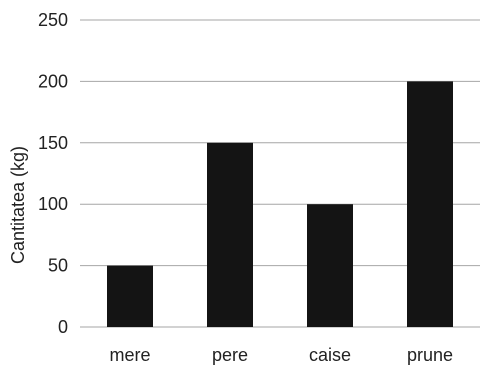 The image size is (496, 368). Describe the element at coordinates (330, 265) in the screenshot. I see `bar-caise` at that location.